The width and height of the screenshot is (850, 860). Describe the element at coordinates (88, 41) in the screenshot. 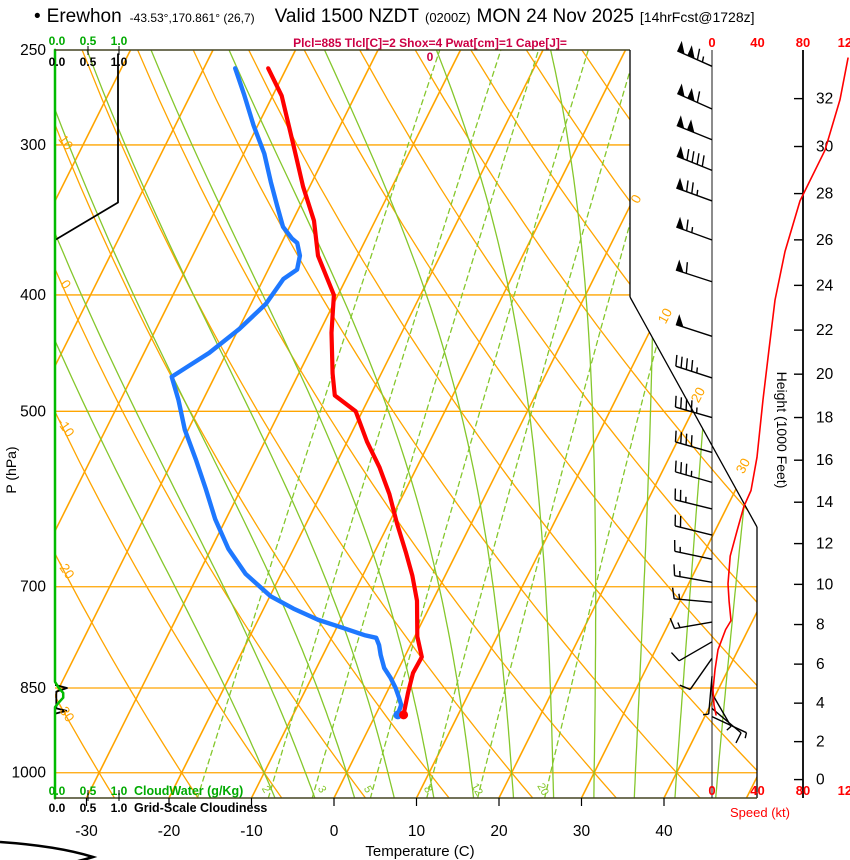

I see `cloudwater-scale-top: 0.5` at that location.